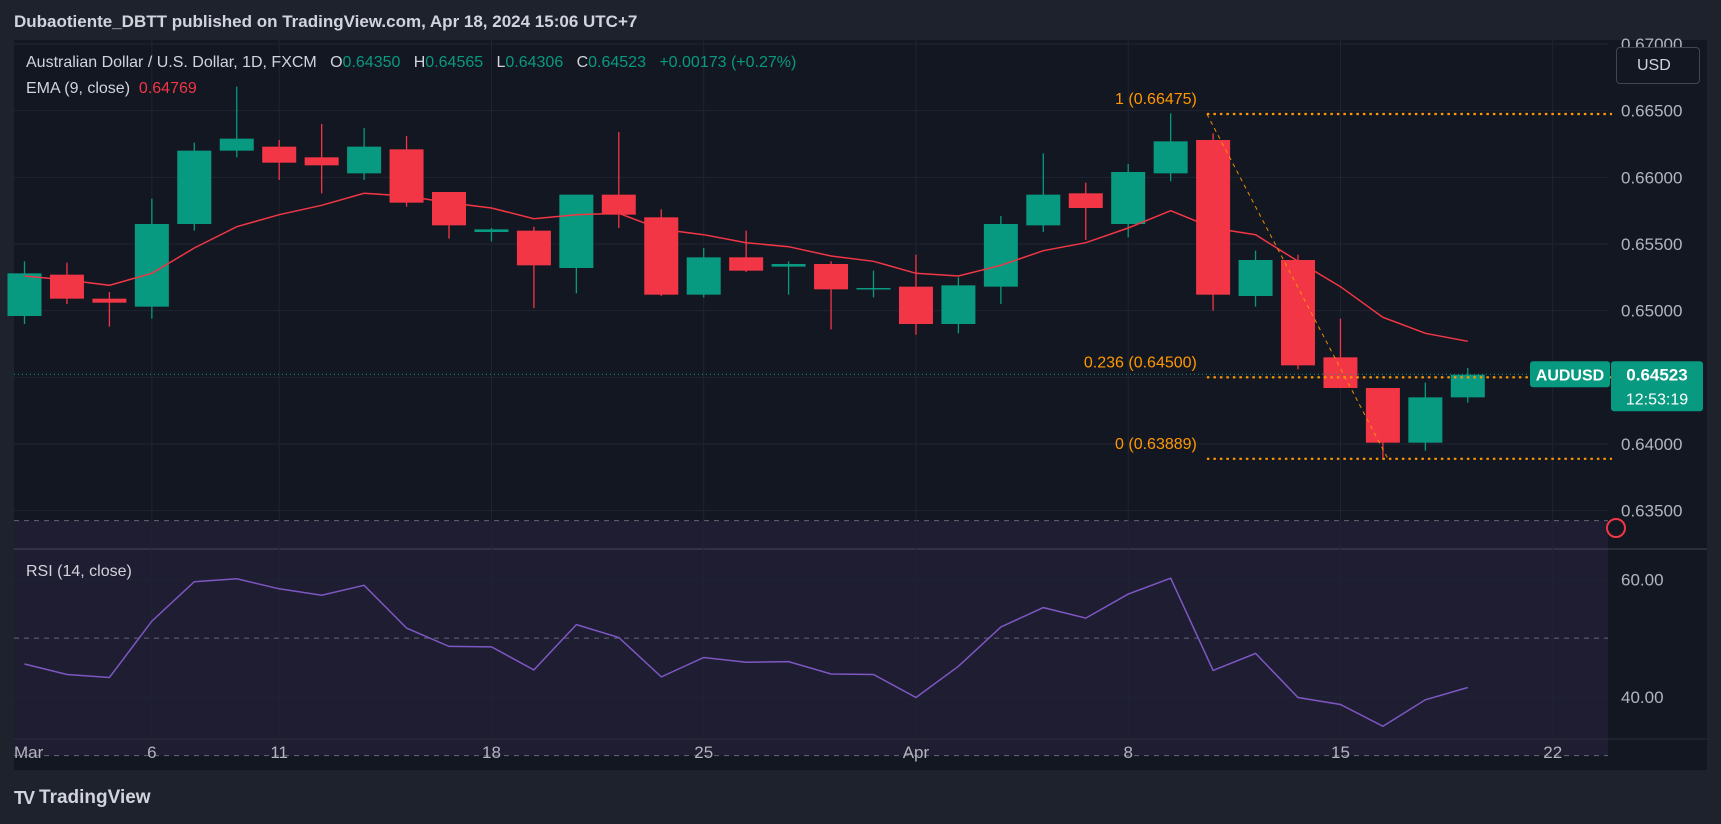  What do you see at coordinates (1658, 65) in the screenshot?
I see `currency-button: USD` at bounding box center [1658, 65].